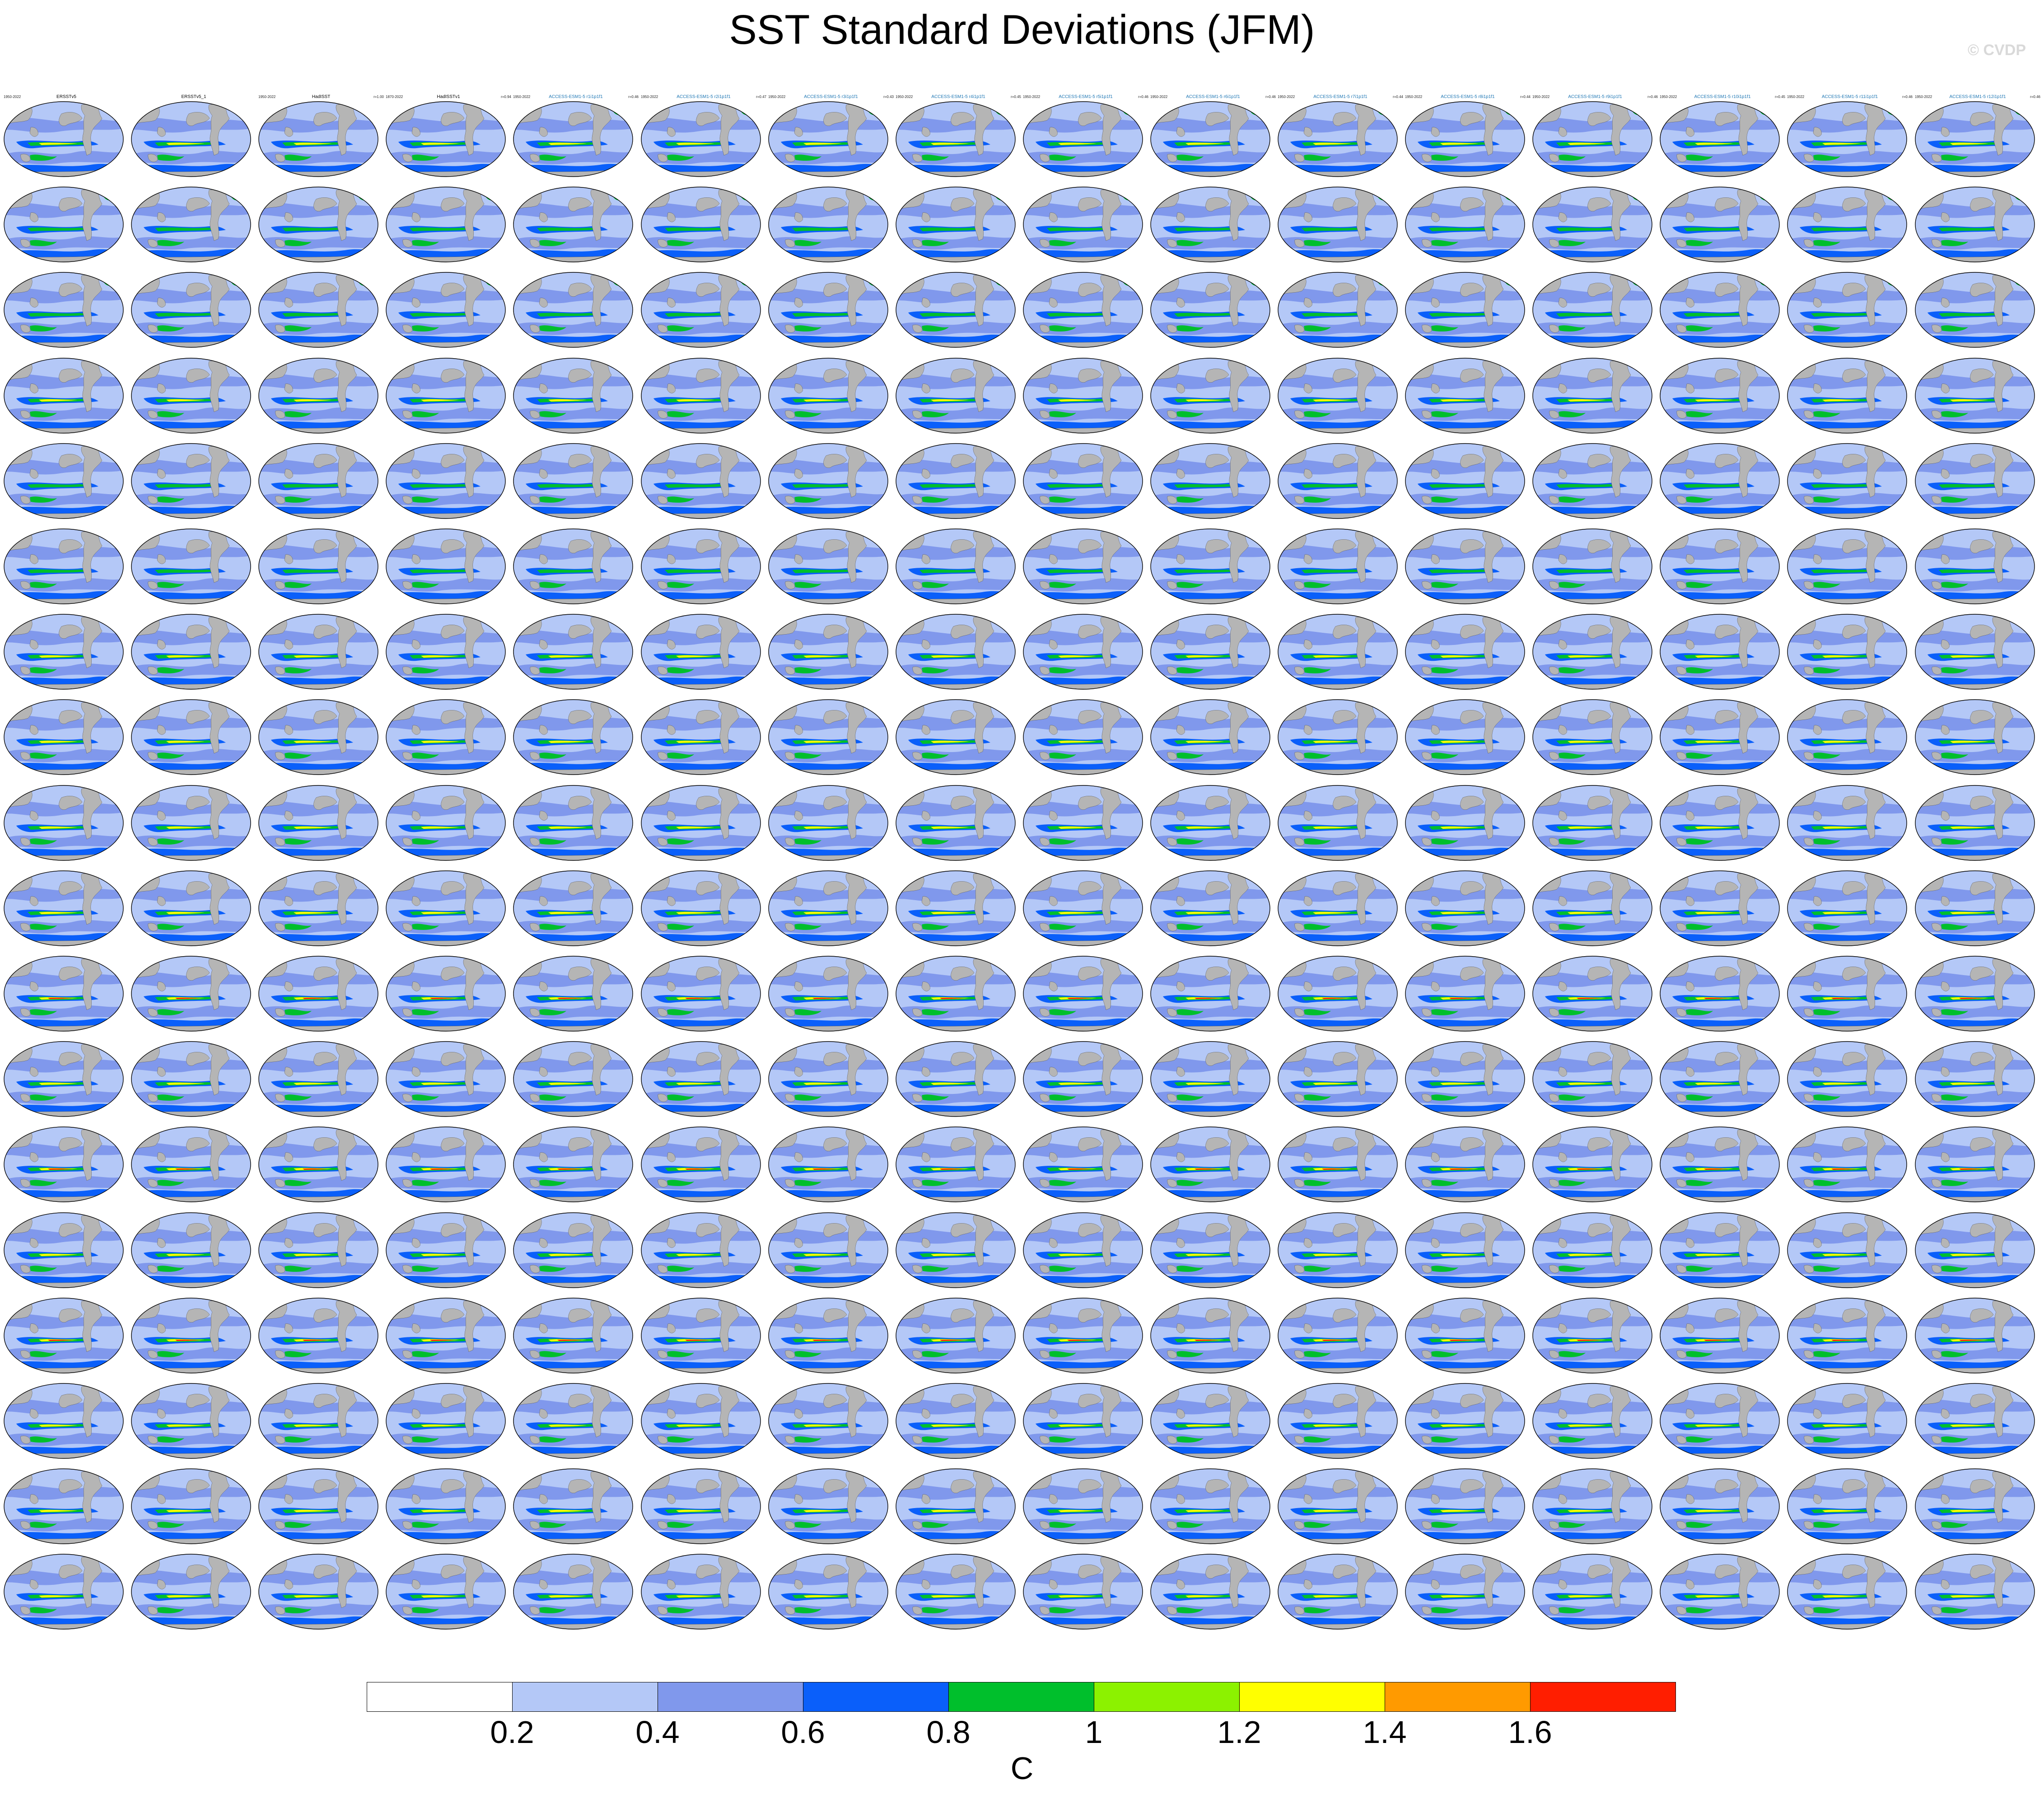 The height and width of the screenshot is (1794, 2044). What do you see at coordinates (1467, 137) in the screenshot?
I see `map-panel: 1950-2022 ACCESS-ESM1-5 r8i1p1f1 r=0.44` at bounding box center [1467, 137].